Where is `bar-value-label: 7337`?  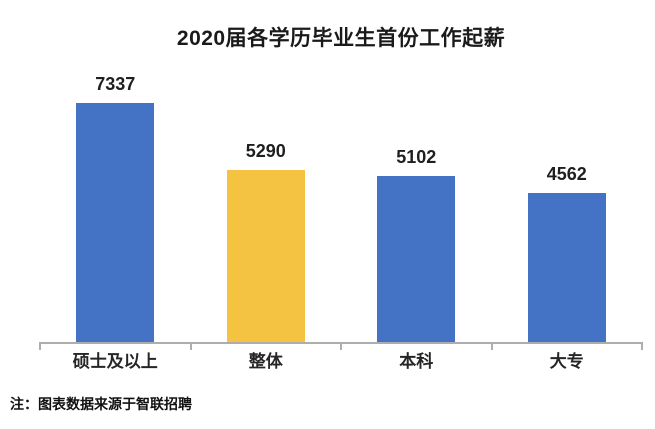
bar-value-label: 7337 is located at coordinates (115, 84).